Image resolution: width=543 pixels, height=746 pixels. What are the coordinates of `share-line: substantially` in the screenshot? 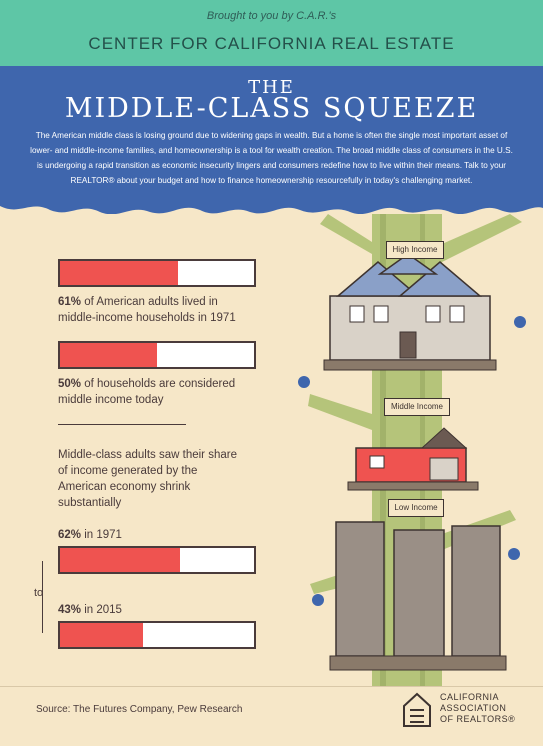 It's located at (90, 503).